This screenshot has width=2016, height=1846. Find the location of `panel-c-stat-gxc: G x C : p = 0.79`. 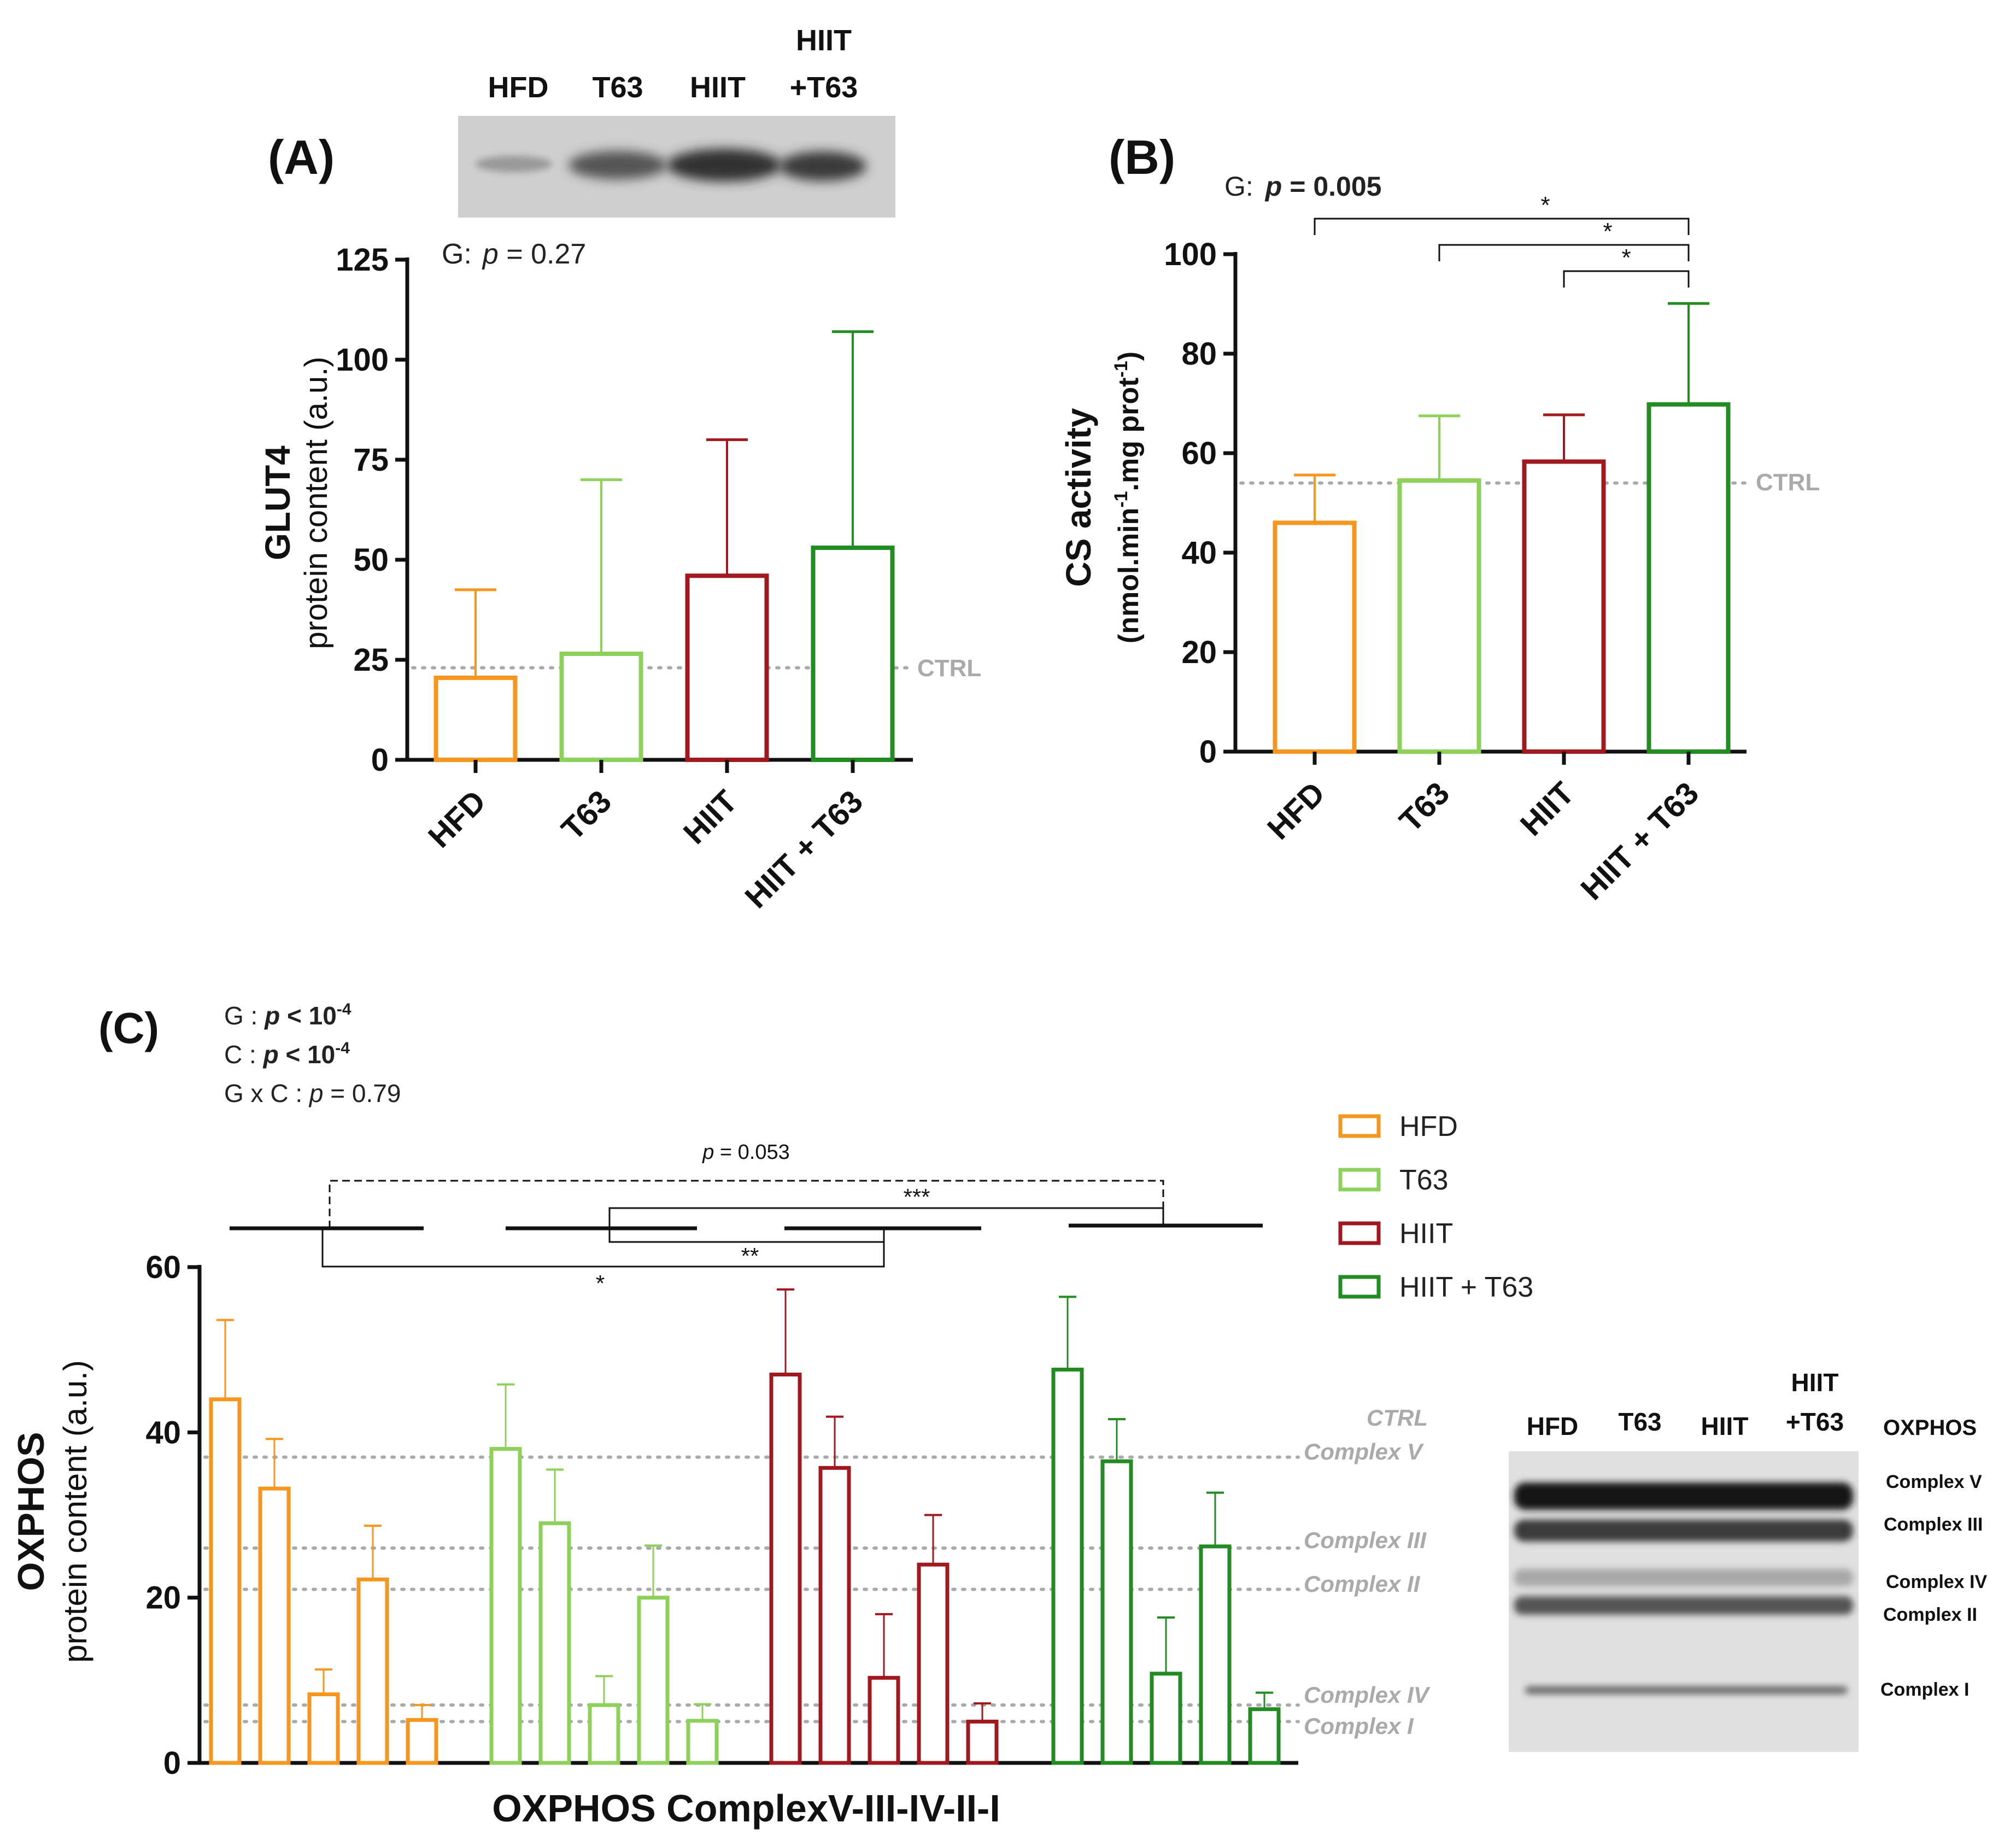

panel-c-stat-gxc: G x C : p = 0.79 is located at coordinates (312, 1093).